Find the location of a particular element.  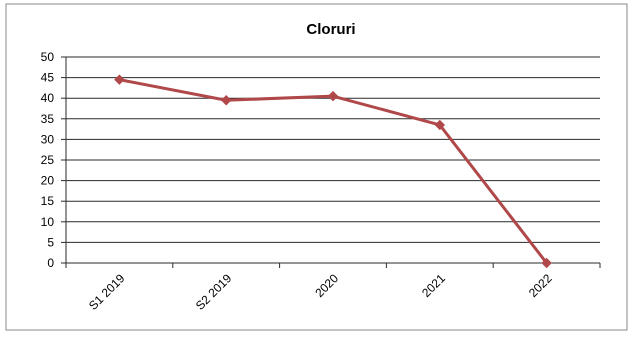

y-tick-label: 25 is located at coordinates (48, 160).